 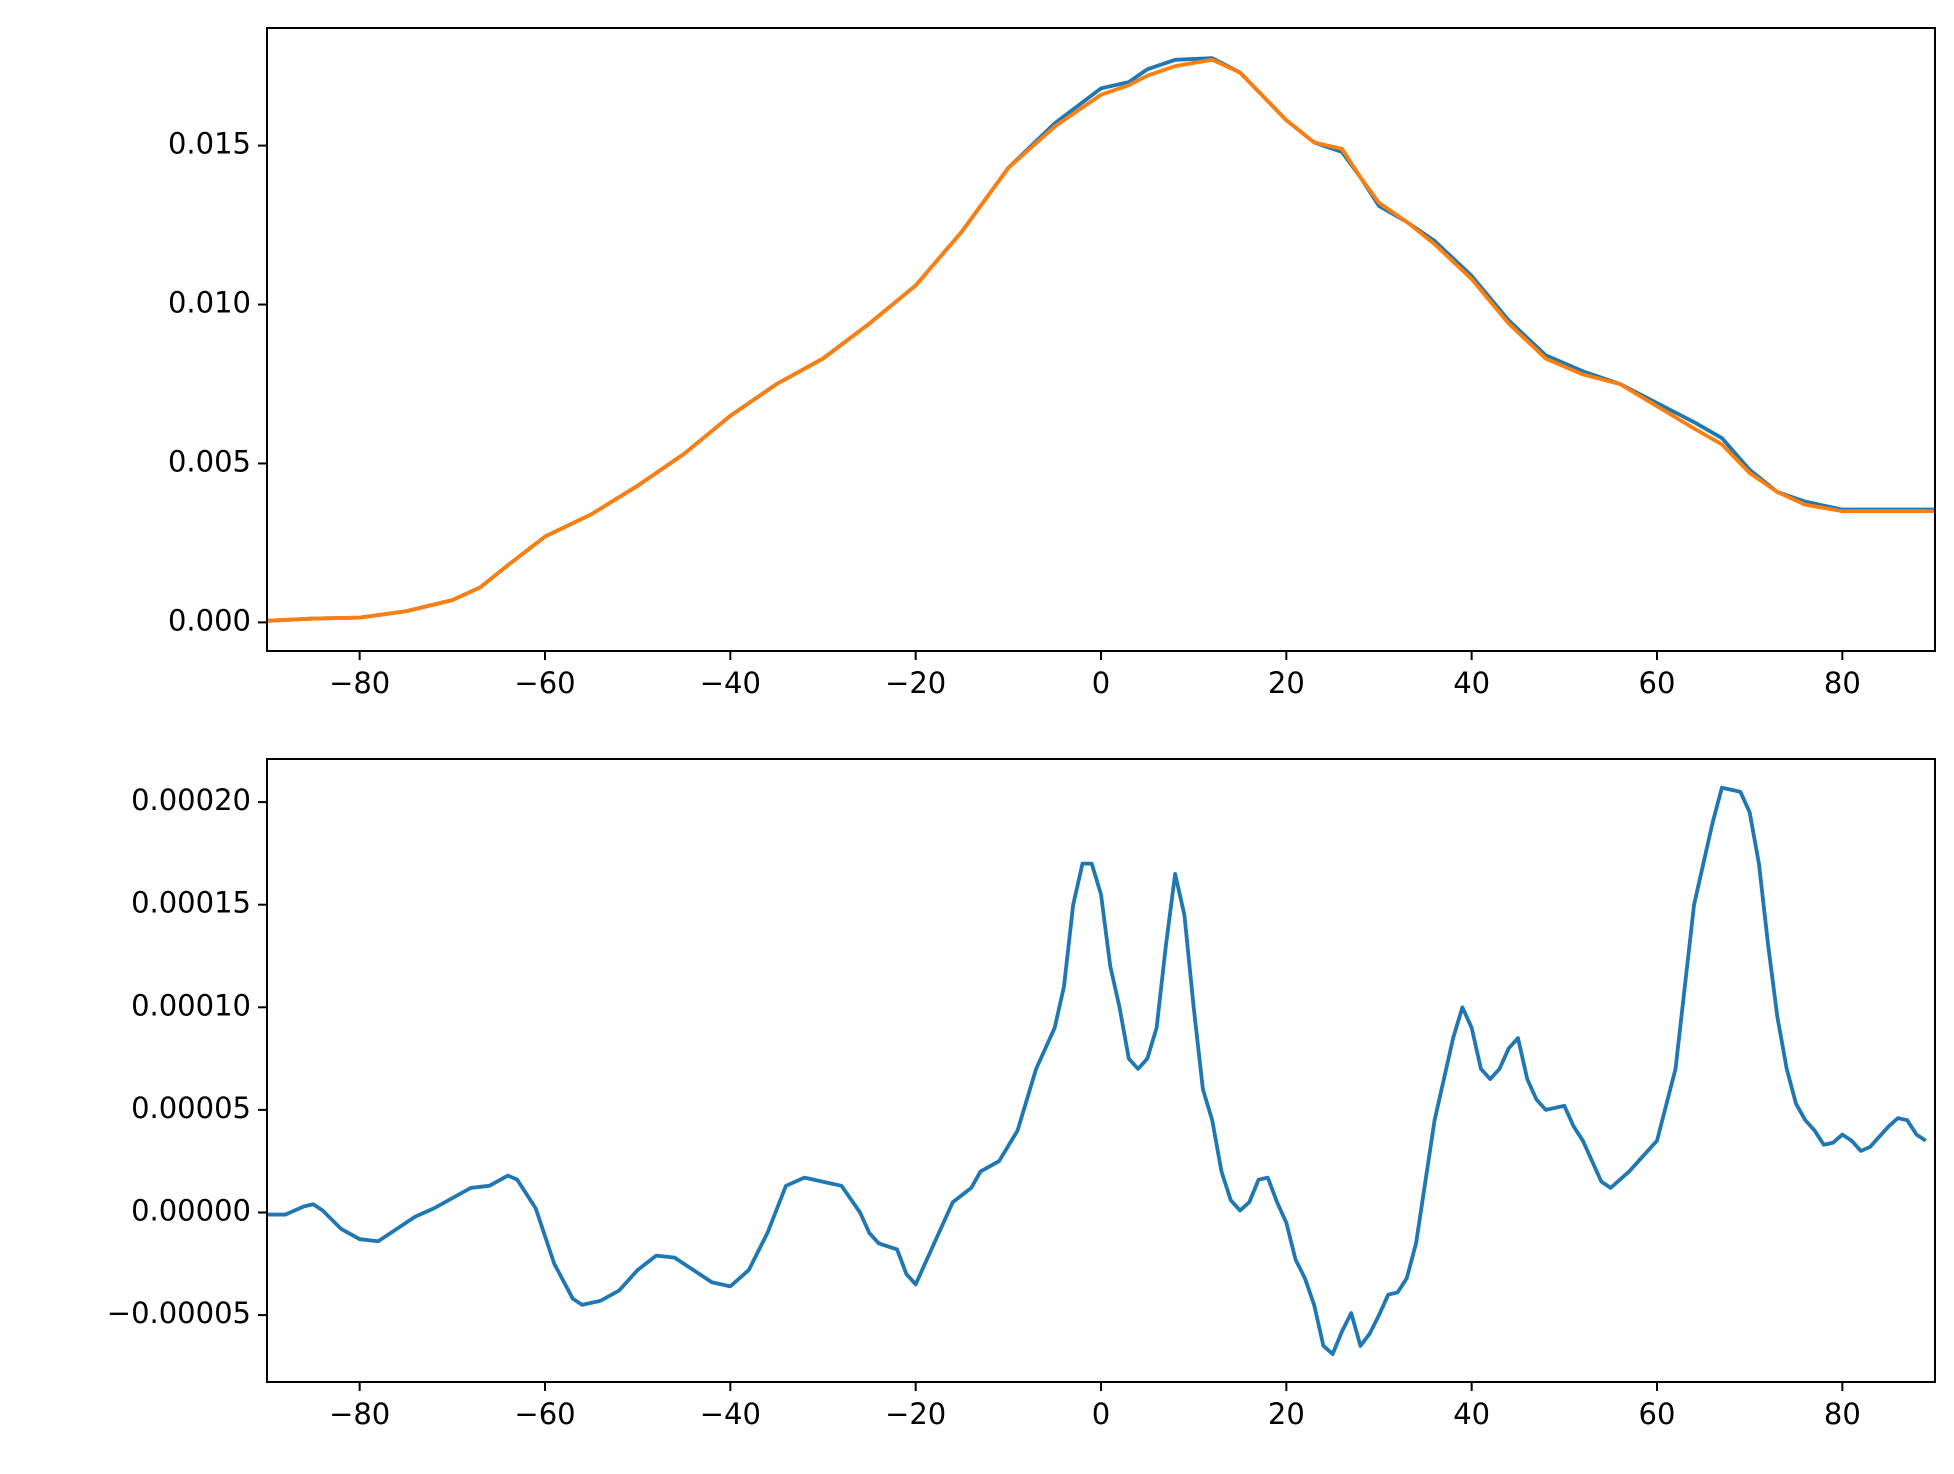 I want to click on y-tick-label: 0.00005, so click(x=191, y=1108).